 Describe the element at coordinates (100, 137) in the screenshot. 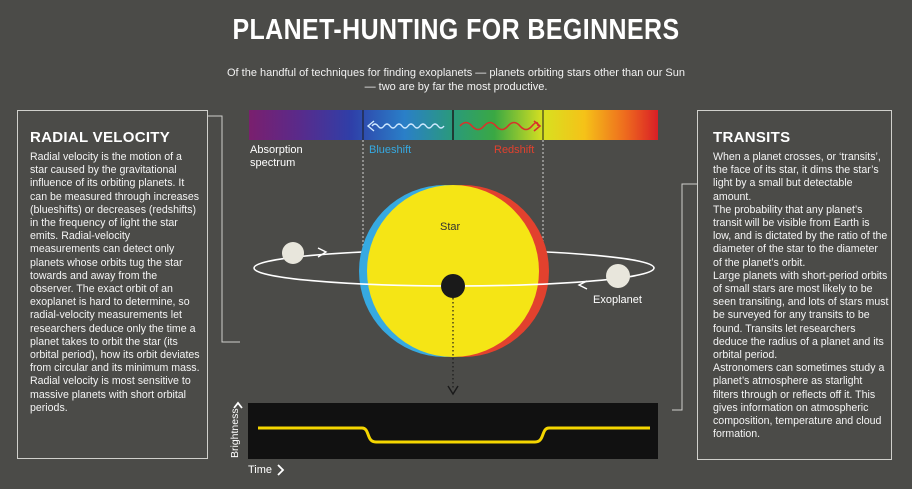

I see `radial-velocity-heading: RADIAL VELOCITY` at that location.